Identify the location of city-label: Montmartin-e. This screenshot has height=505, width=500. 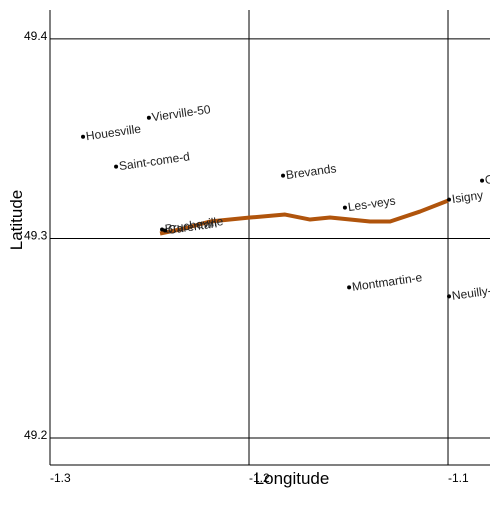
(387, 282).